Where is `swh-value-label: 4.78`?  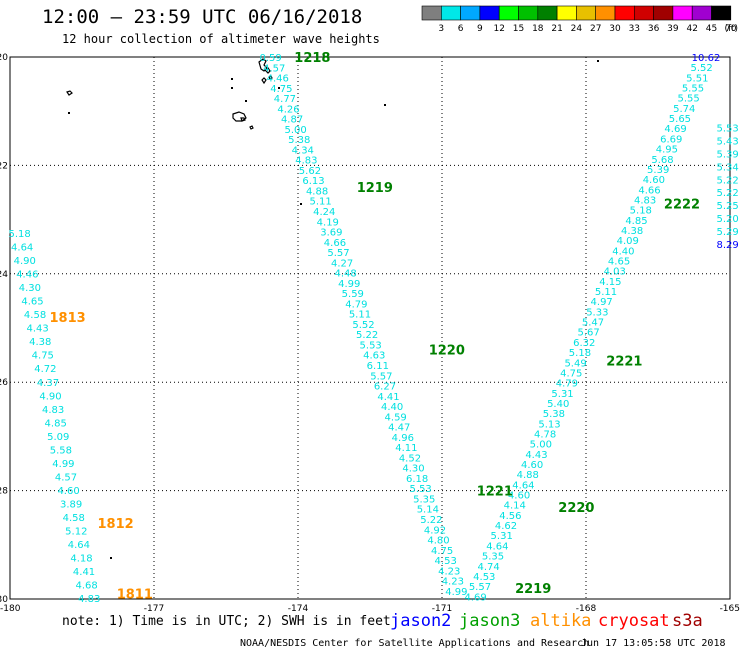 swh-value-label: 4.78 is located at coordinates (545, 434).